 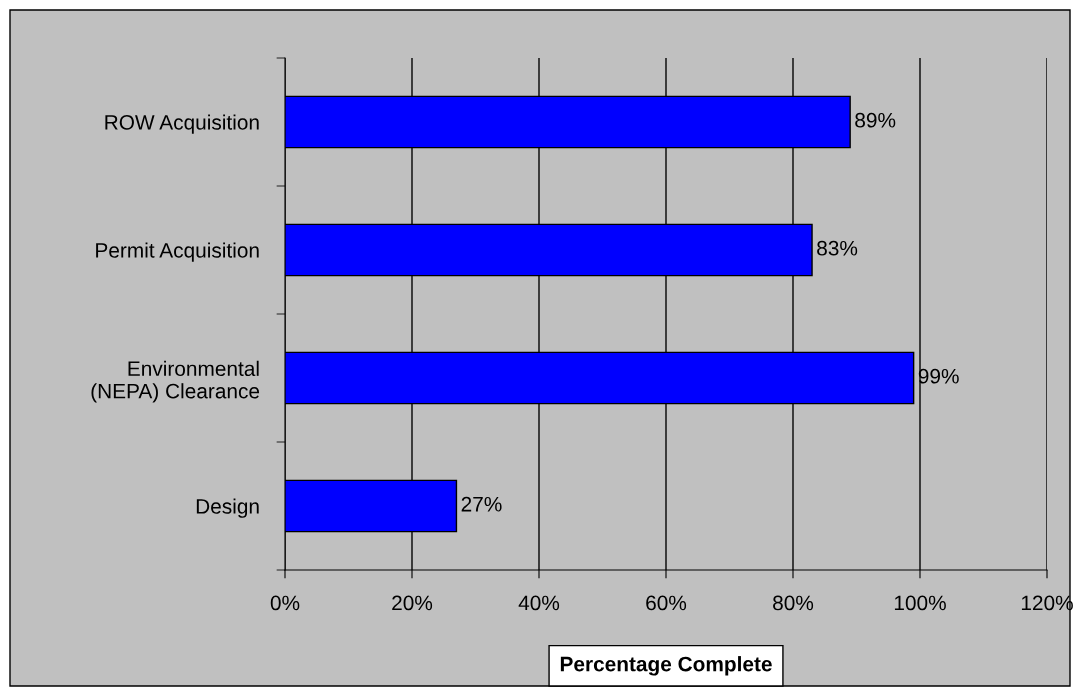 What do you see at coordinates (793, 603) in the screenshot?
I see `x-tick-label: 80%` at bounding box center [793, 603].